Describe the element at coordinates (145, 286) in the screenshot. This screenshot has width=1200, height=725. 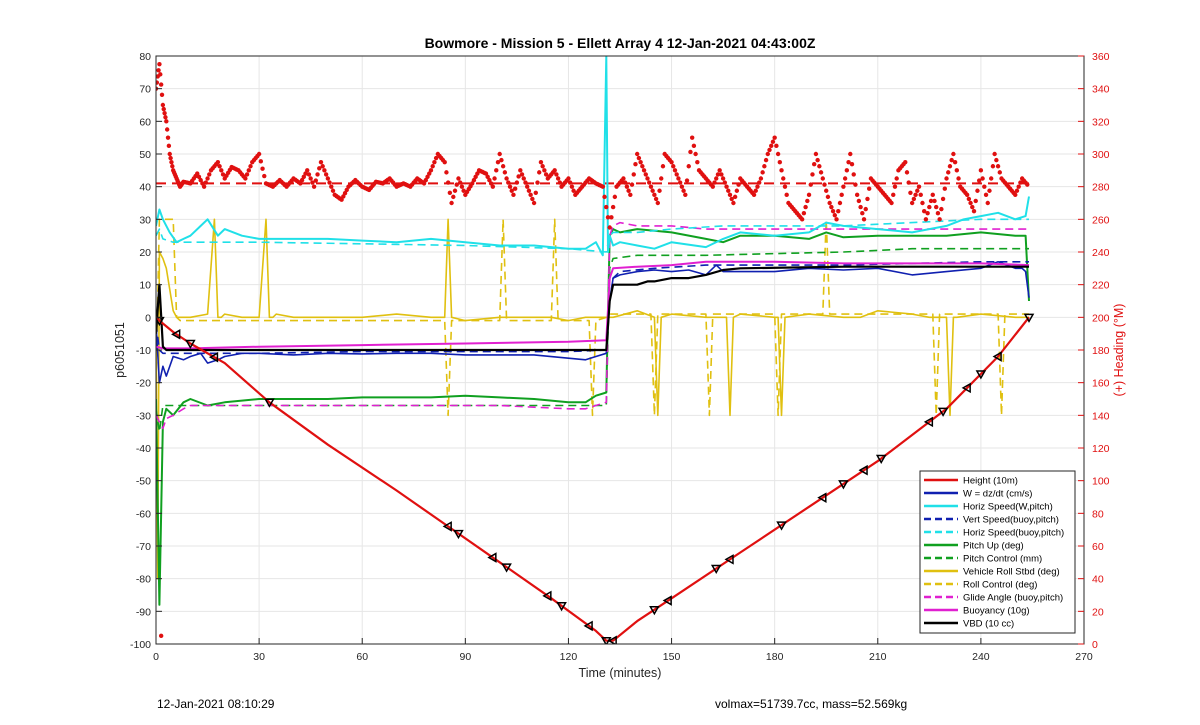
I see `y-tick-label: 10` at that location.